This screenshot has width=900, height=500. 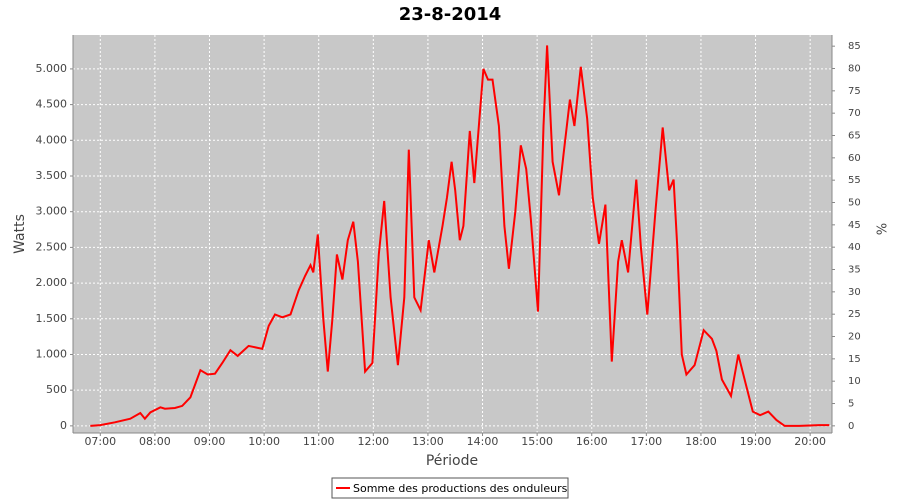 I want to click on x-tick-label: 16:00, so click(x=592, y=441).